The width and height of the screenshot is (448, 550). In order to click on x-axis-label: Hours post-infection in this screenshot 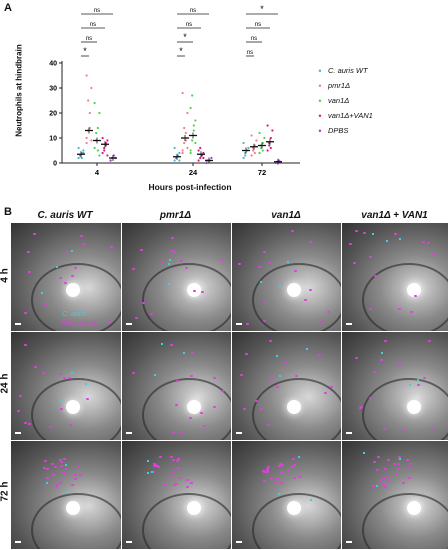, I will do `click(190, 187)`.